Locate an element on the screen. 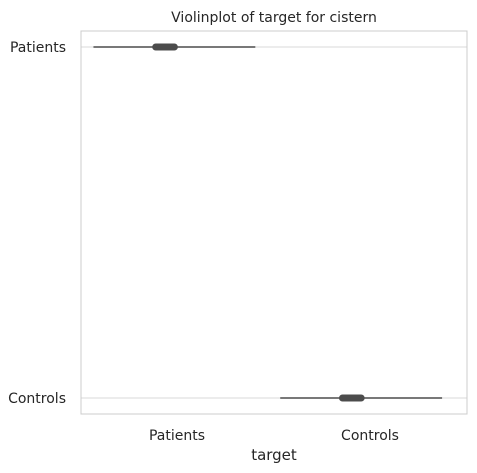 The width and height of the screenshot is (477, 473). x-tick-labels: Patients Controls is located at coordinates (274, 436).